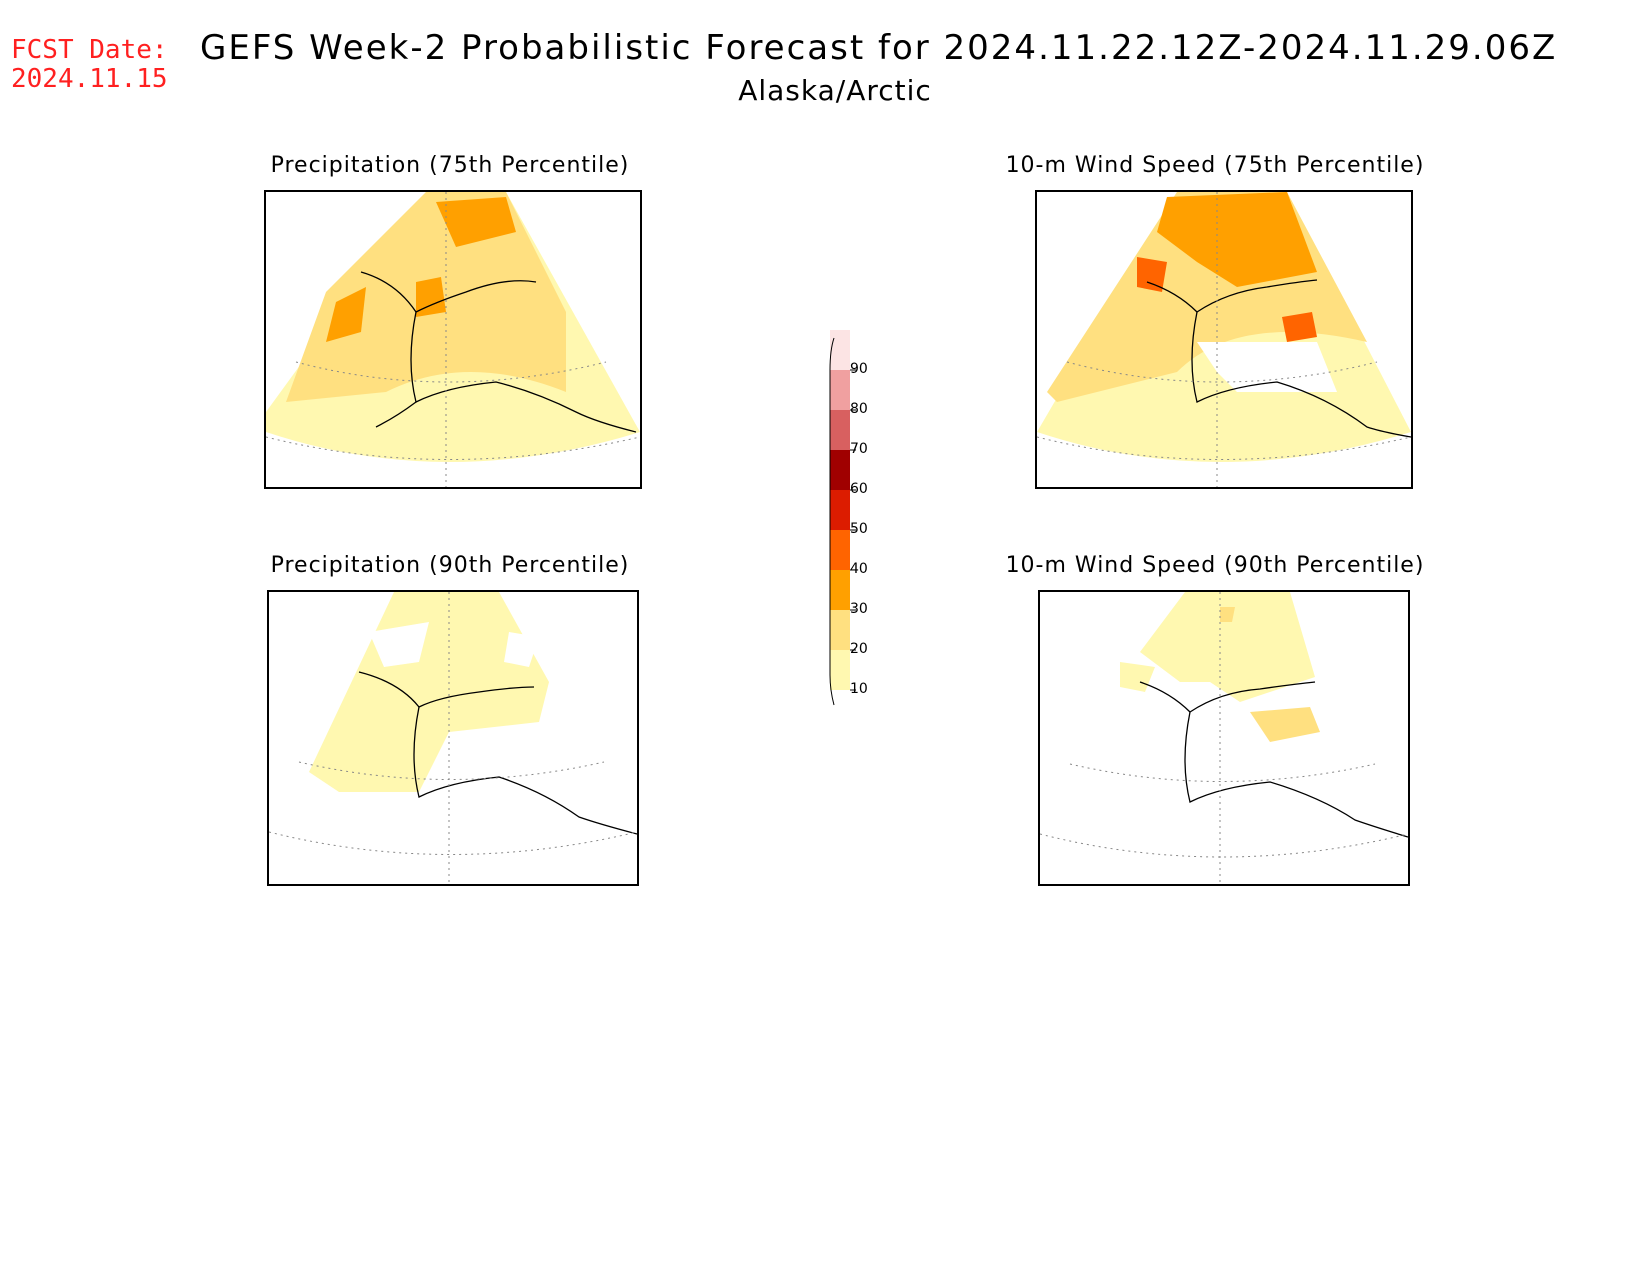 The image size is (1650, 1275). Describe the element at coordinates (835, 90) in the screenshot. I see `region-label: Alaska/Arctic` at that location.